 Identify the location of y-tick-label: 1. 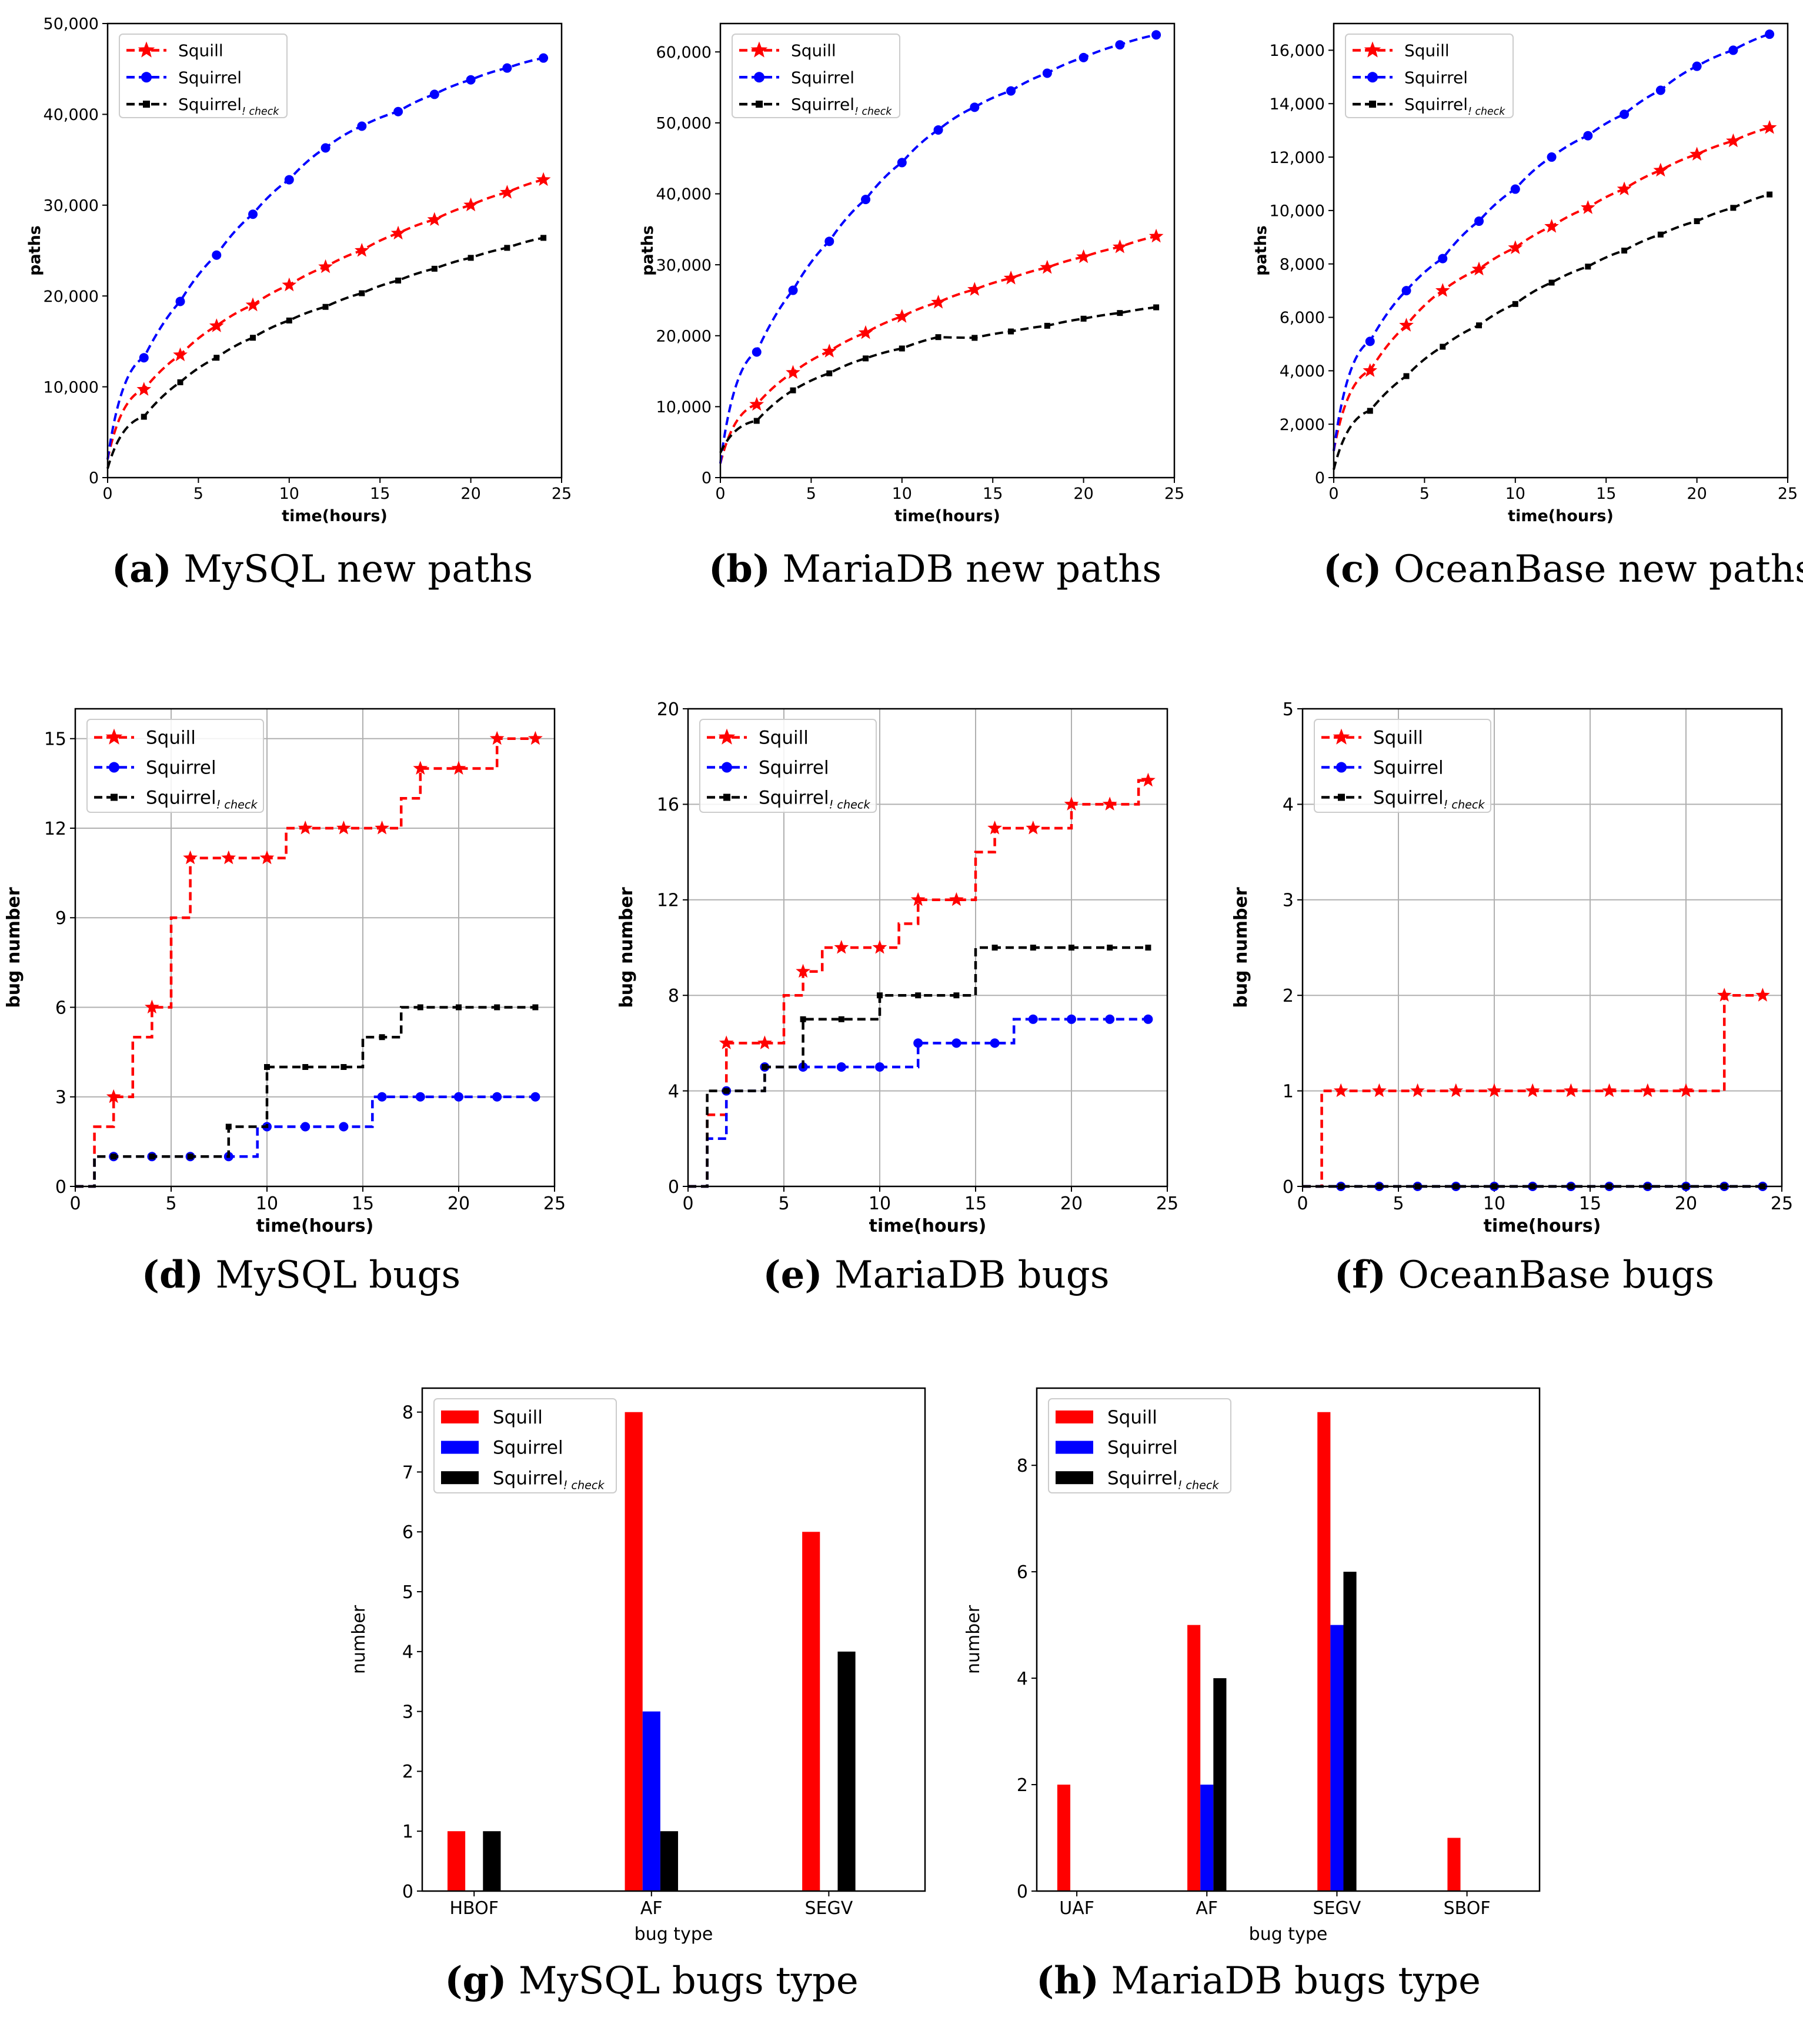
(1289, 1091).